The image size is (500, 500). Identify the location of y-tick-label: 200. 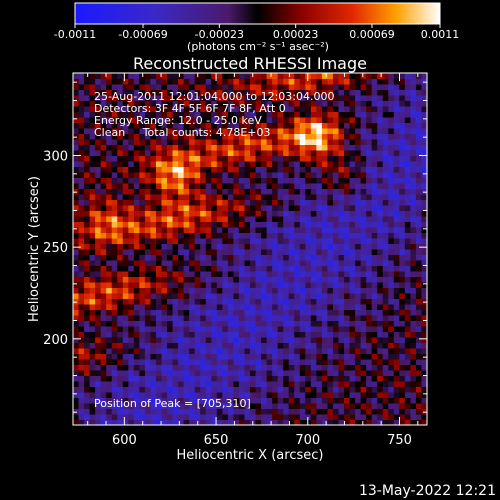
(55, 340).